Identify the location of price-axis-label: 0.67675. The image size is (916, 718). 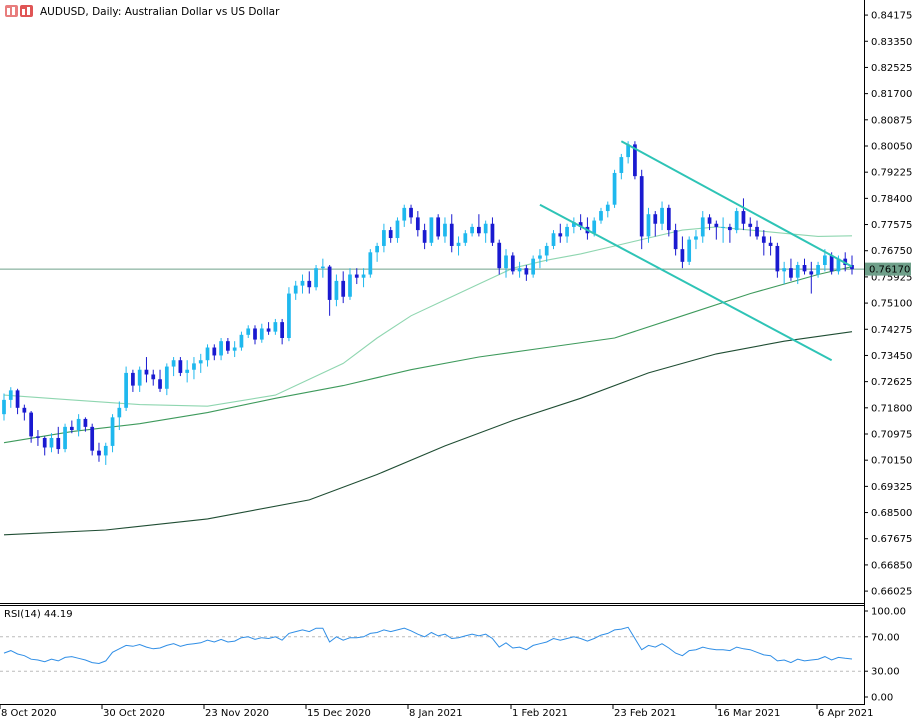
(891, 539).